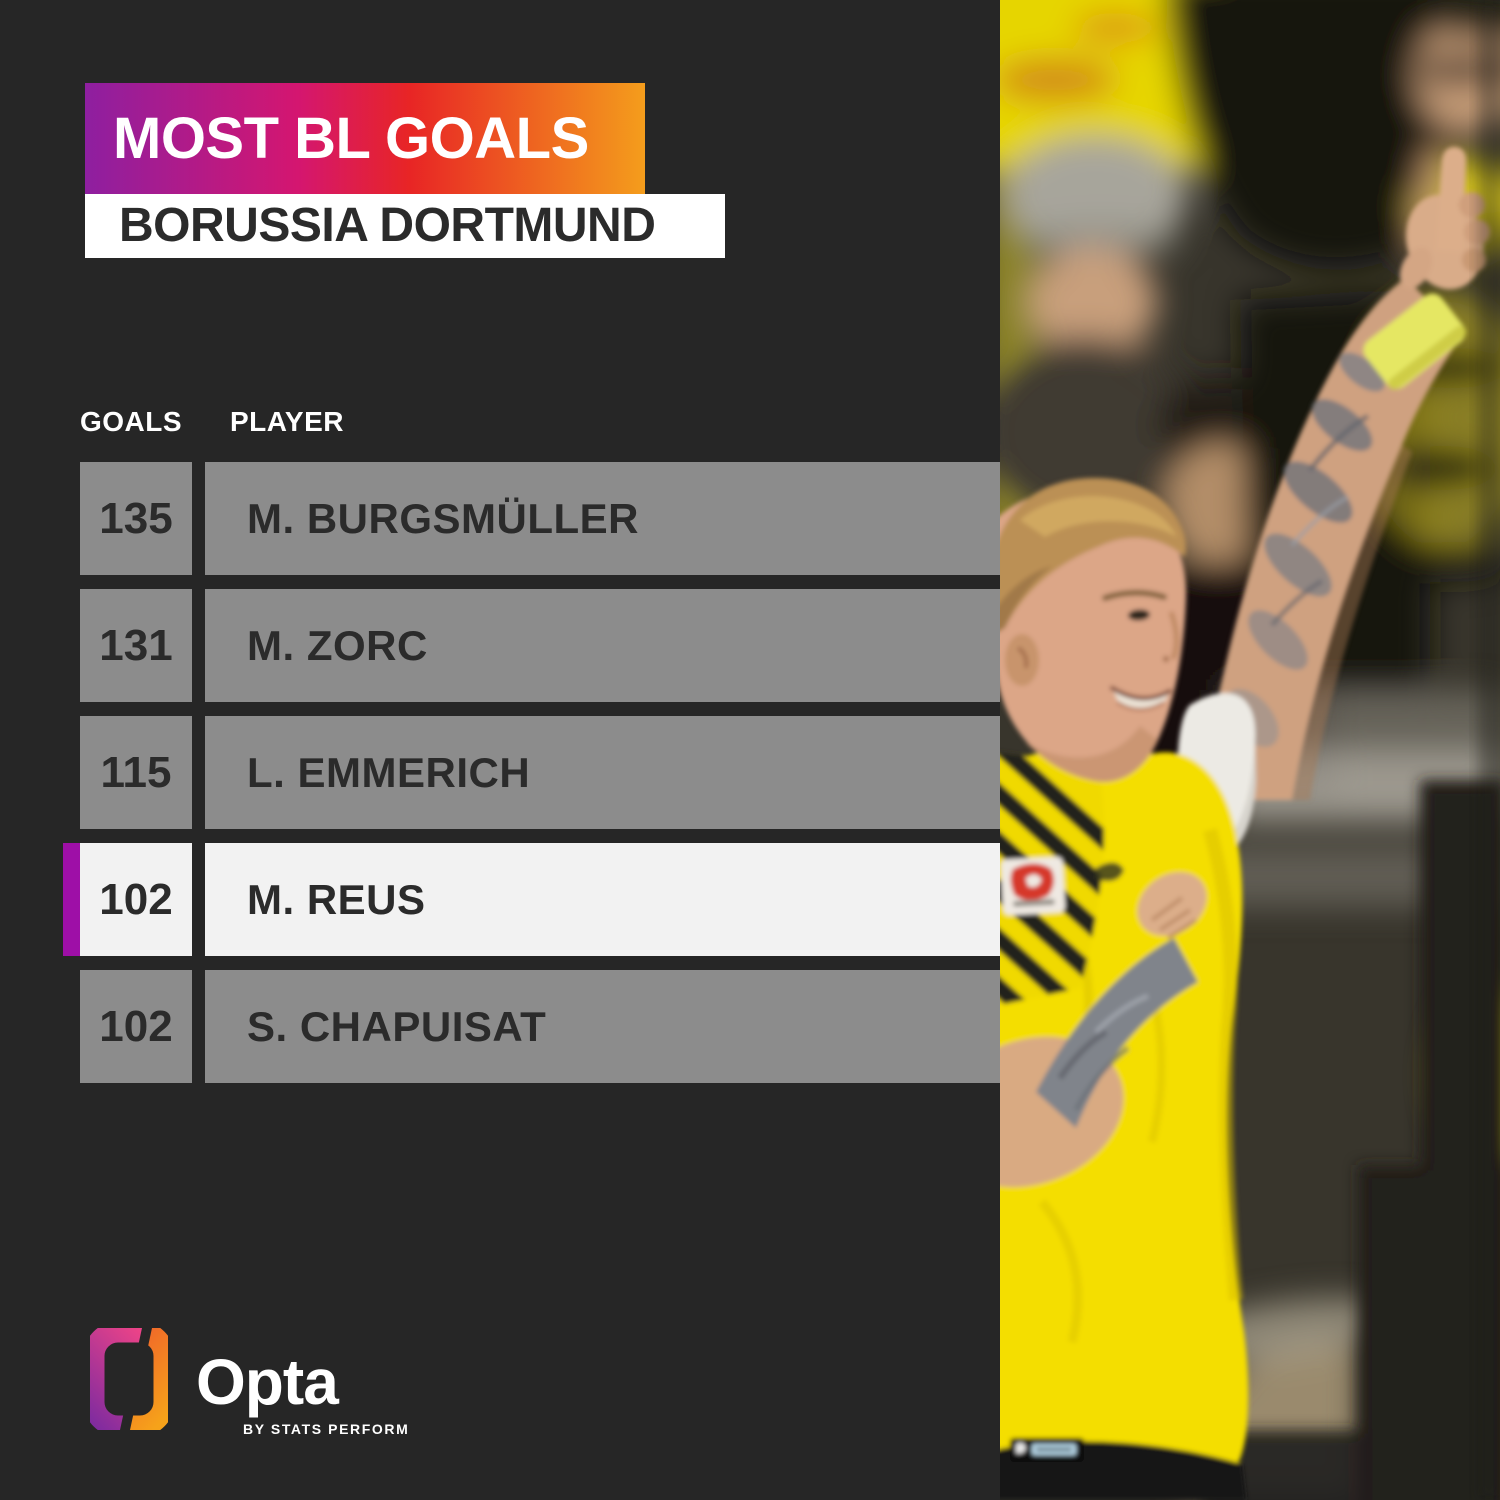 The width and height of the screenshot is (1500, 1500). I want to click on crossed-arm, so click(1103, 1030).